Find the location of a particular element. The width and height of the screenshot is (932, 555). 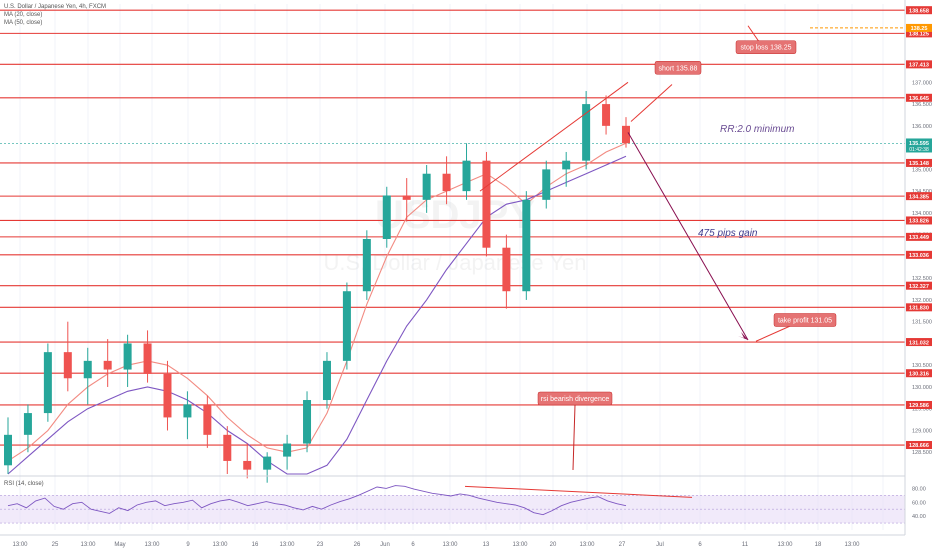

level-tag-label: 131.032 is located at coordinates (919, 343).